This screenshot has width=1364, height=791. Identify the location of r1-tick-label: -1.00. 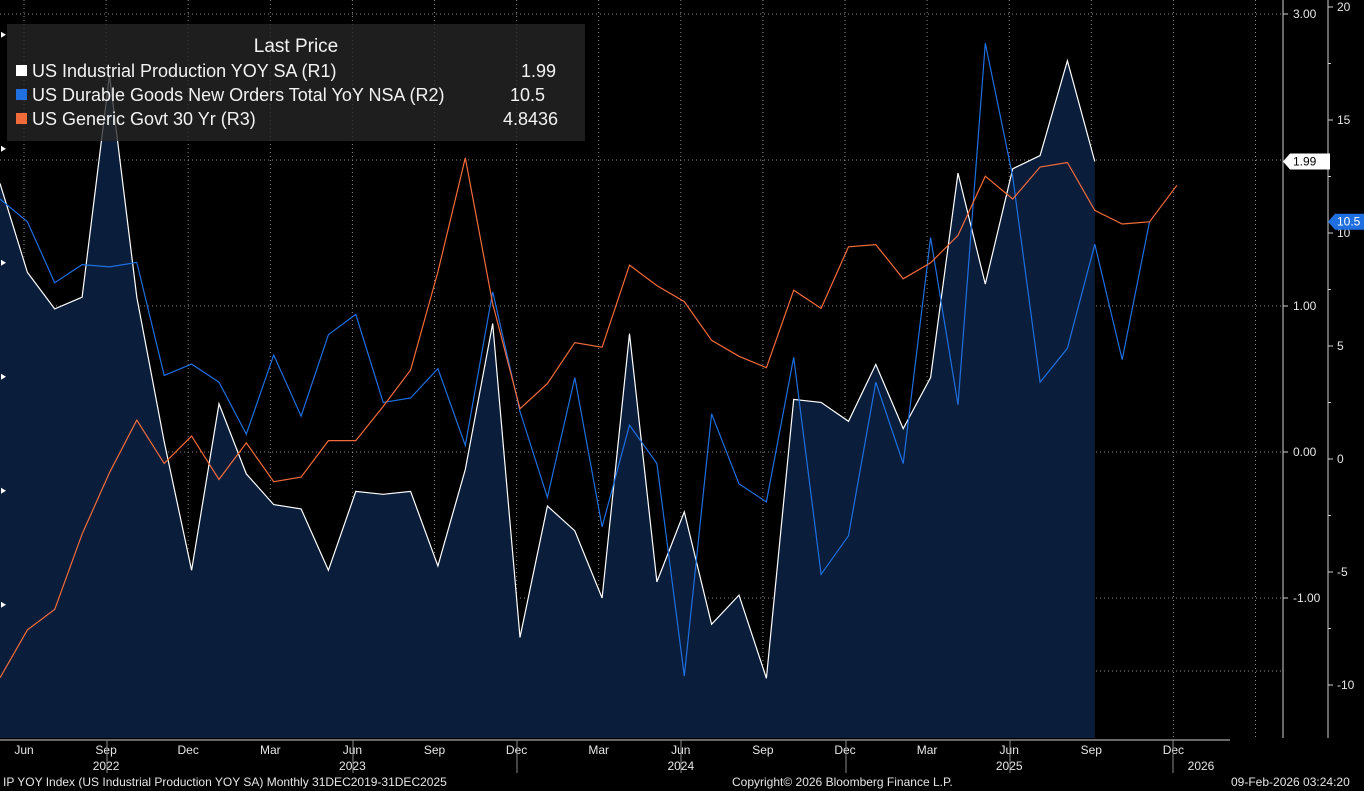
(1307, 598).